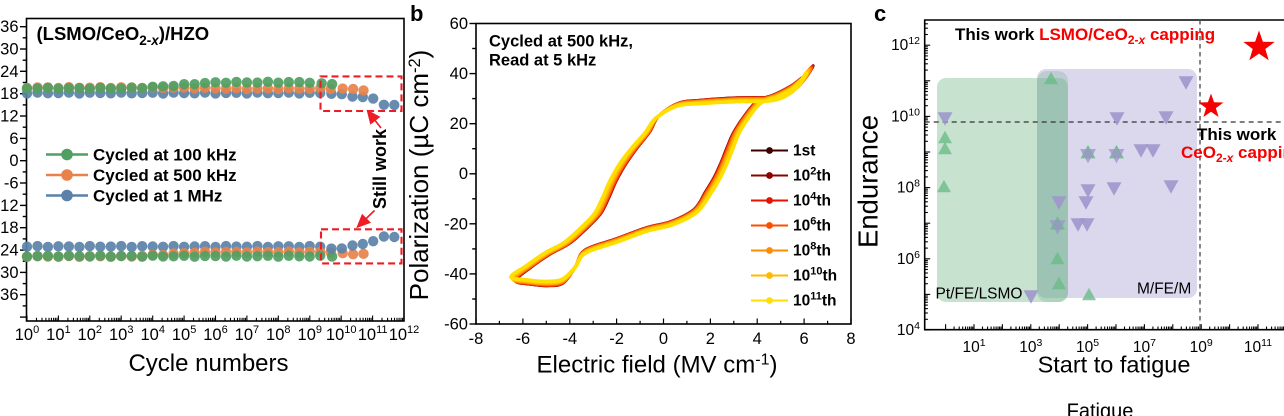 This screenshot has width=1284, height=416. Describe the element at coordinates (1085, 36) in the screenshot. I see `svg-text: This work LSMO/CeO2-x capping` at that location.